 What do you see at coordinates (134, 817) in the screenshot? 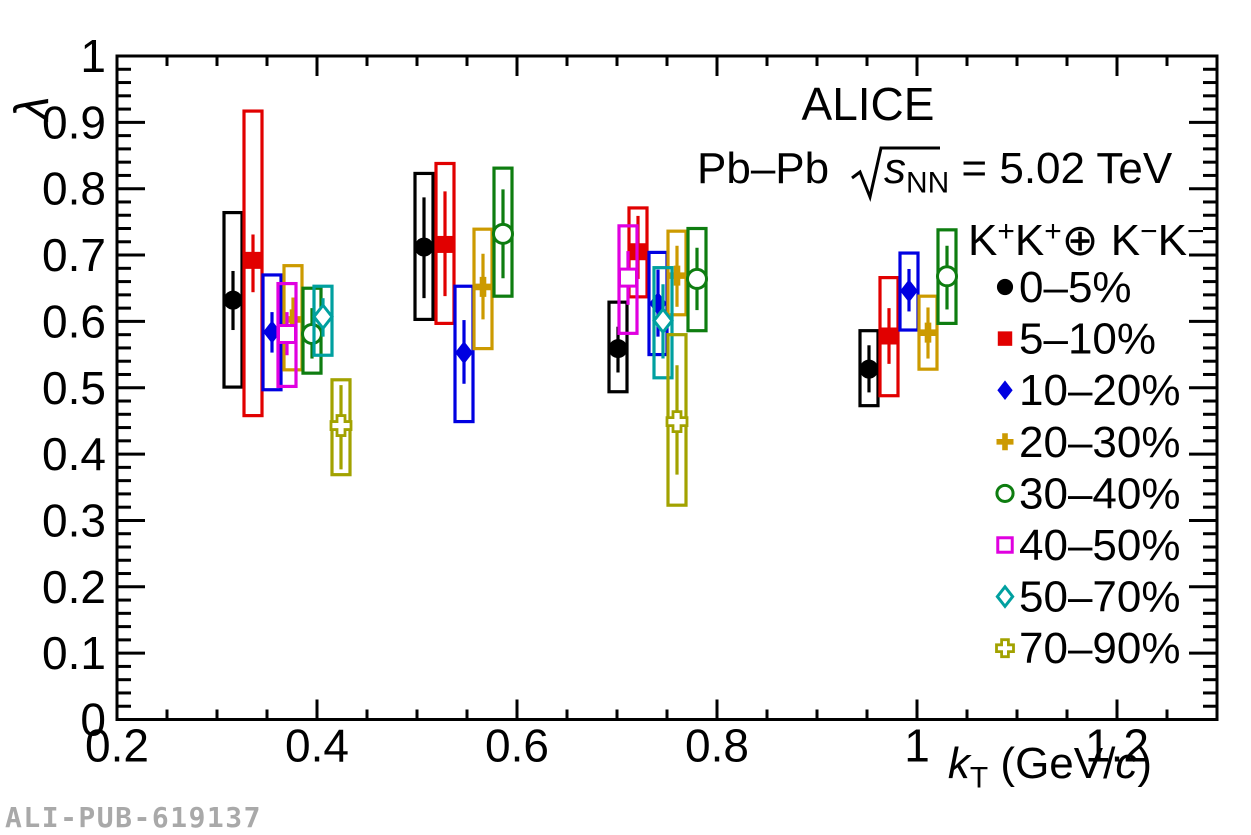
I see `watermark: ALI-PUB-619137` at bounding box center [134, 817].